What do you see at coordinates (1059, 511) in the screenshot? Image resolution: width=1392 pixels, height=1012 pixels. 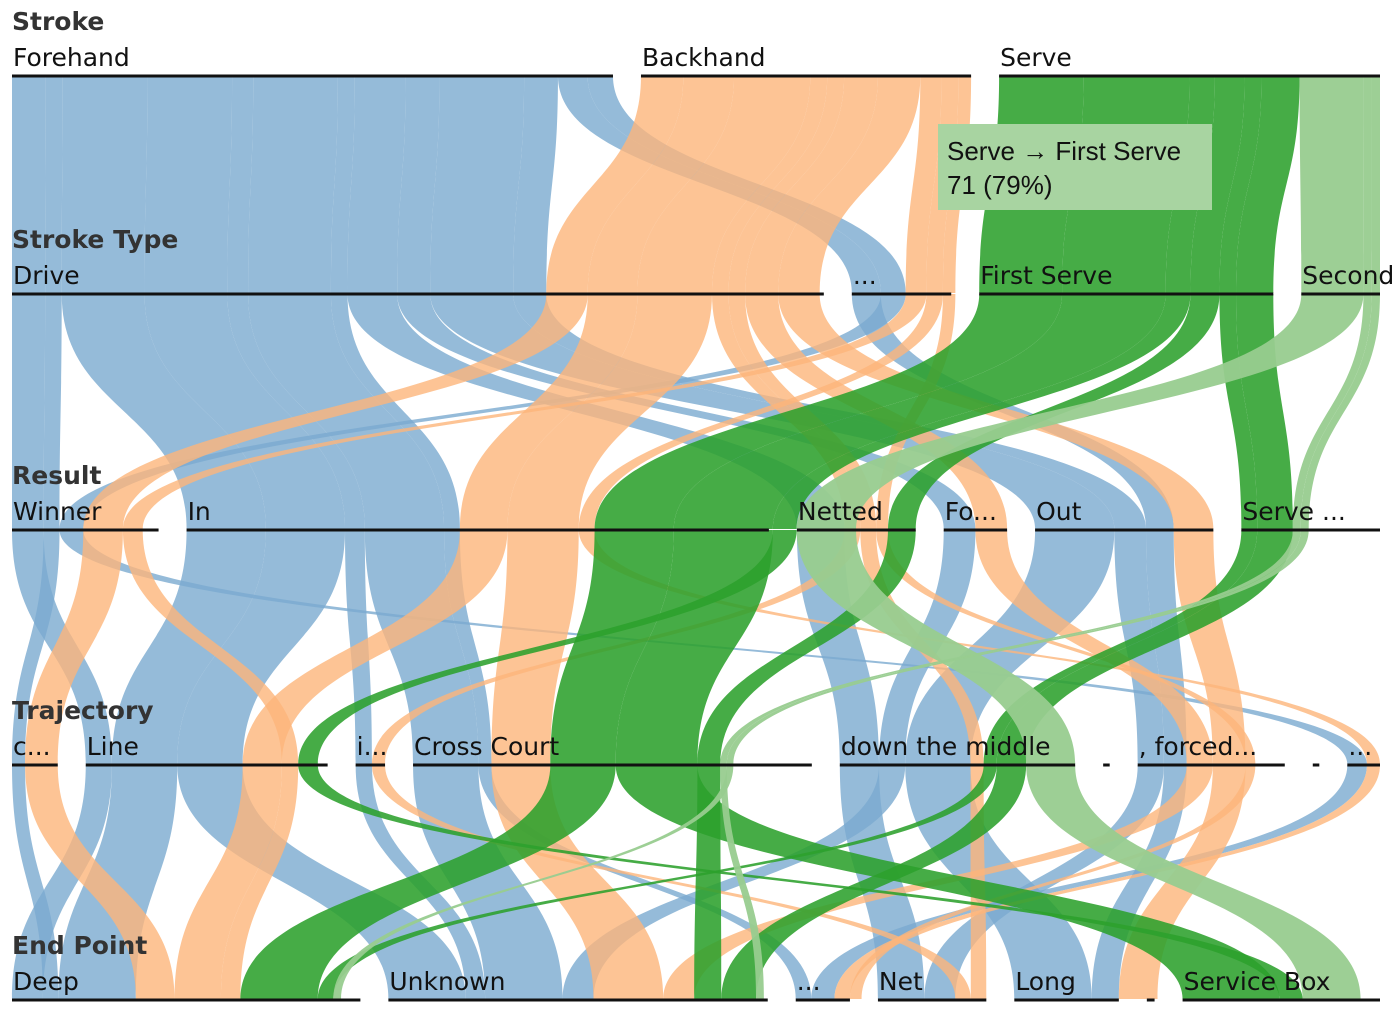 I see `category-label-2-4: Out` at bounding box center [1059, 511].